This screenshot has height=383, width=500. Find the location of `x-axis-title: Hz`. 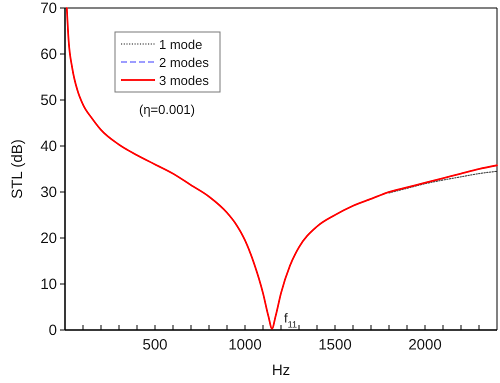

x-axis-title: Hz is located at coordinates (281, 370).